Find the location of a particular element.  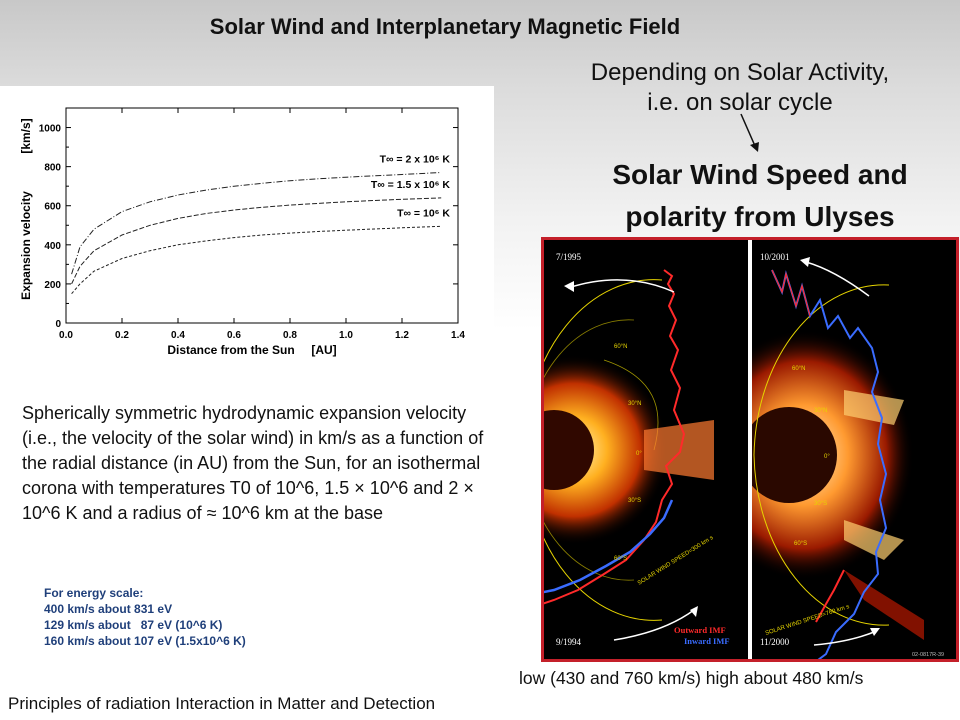

plot-frame is located at coordinates (262, 215).